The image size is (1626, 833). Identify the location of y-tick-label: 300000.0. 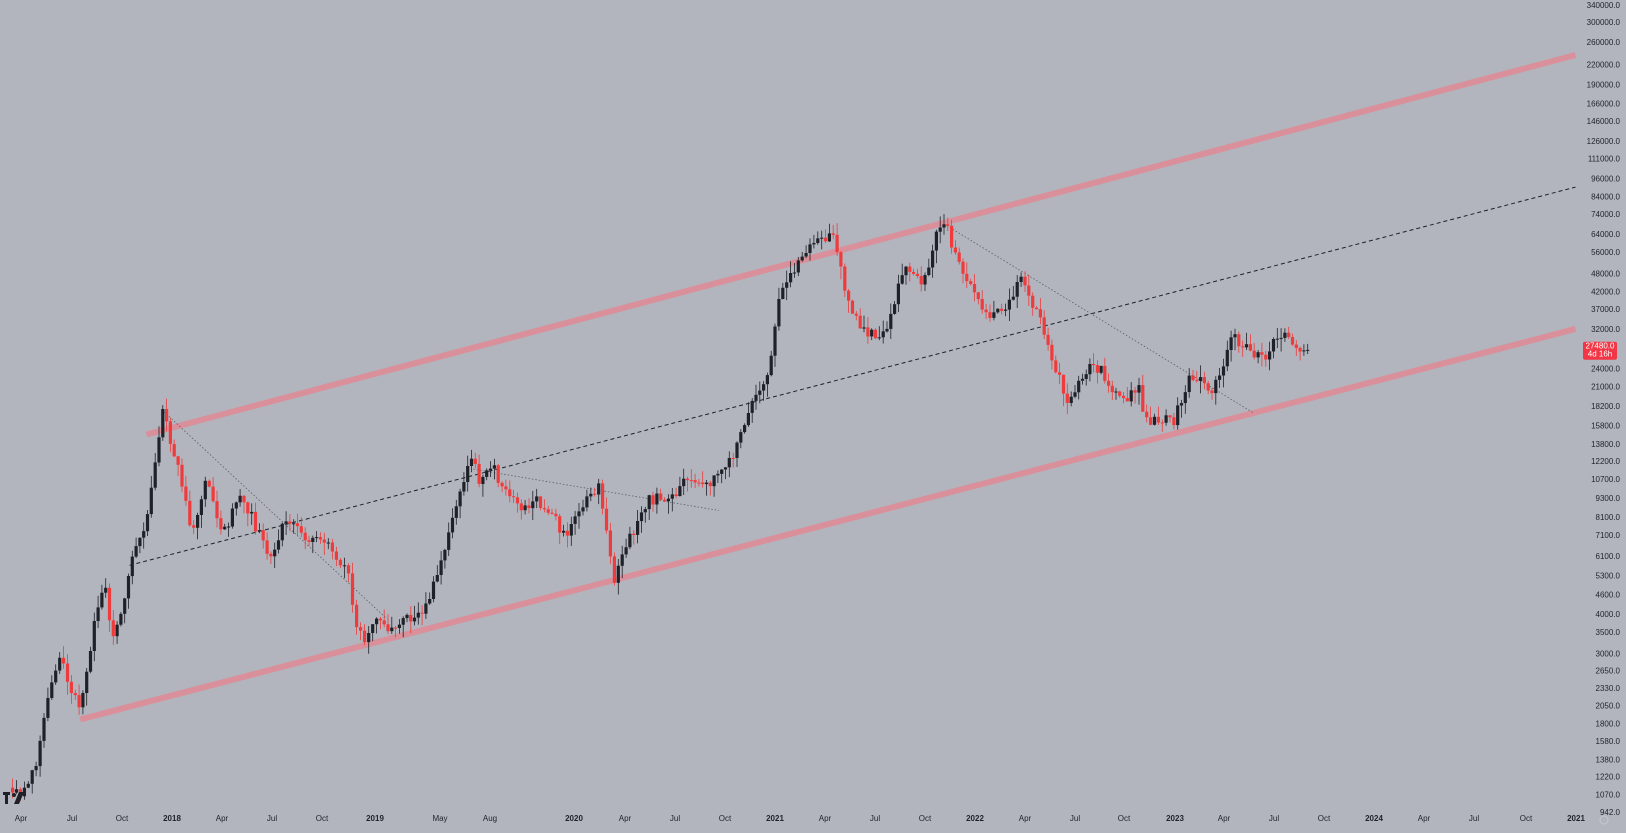
(1604, 22).